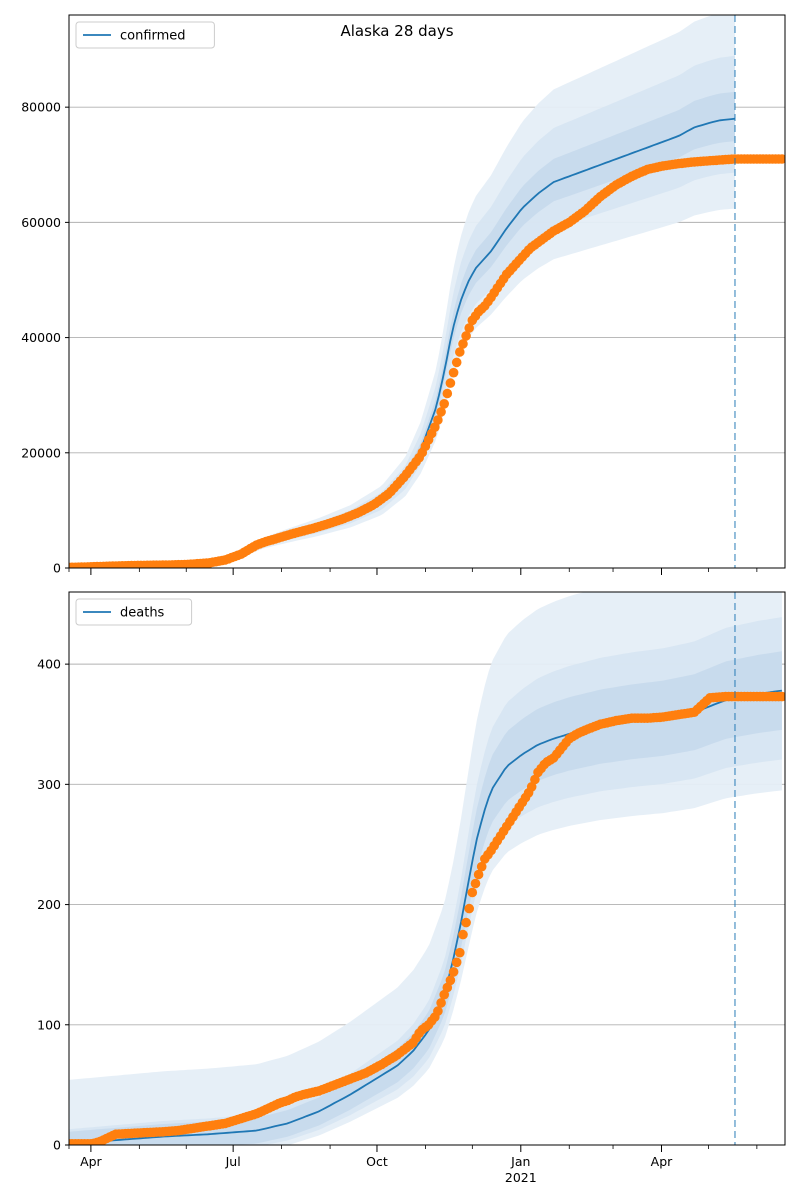  Describe the element at coordinates (41, 452) in the screenshot. I see `y-tick-label: 20000` at that location.